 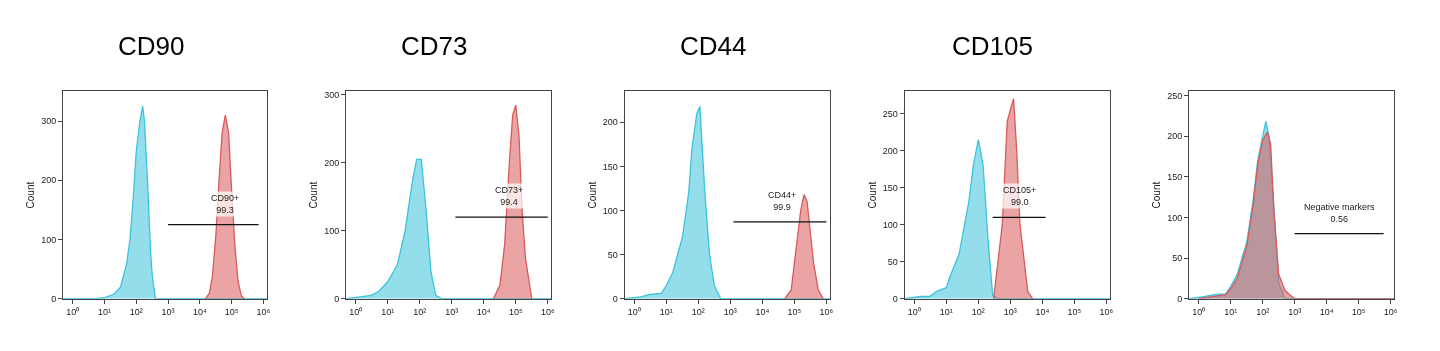 I want to click on annotation: CD44+ 99.9, so click(x=782, y=201).